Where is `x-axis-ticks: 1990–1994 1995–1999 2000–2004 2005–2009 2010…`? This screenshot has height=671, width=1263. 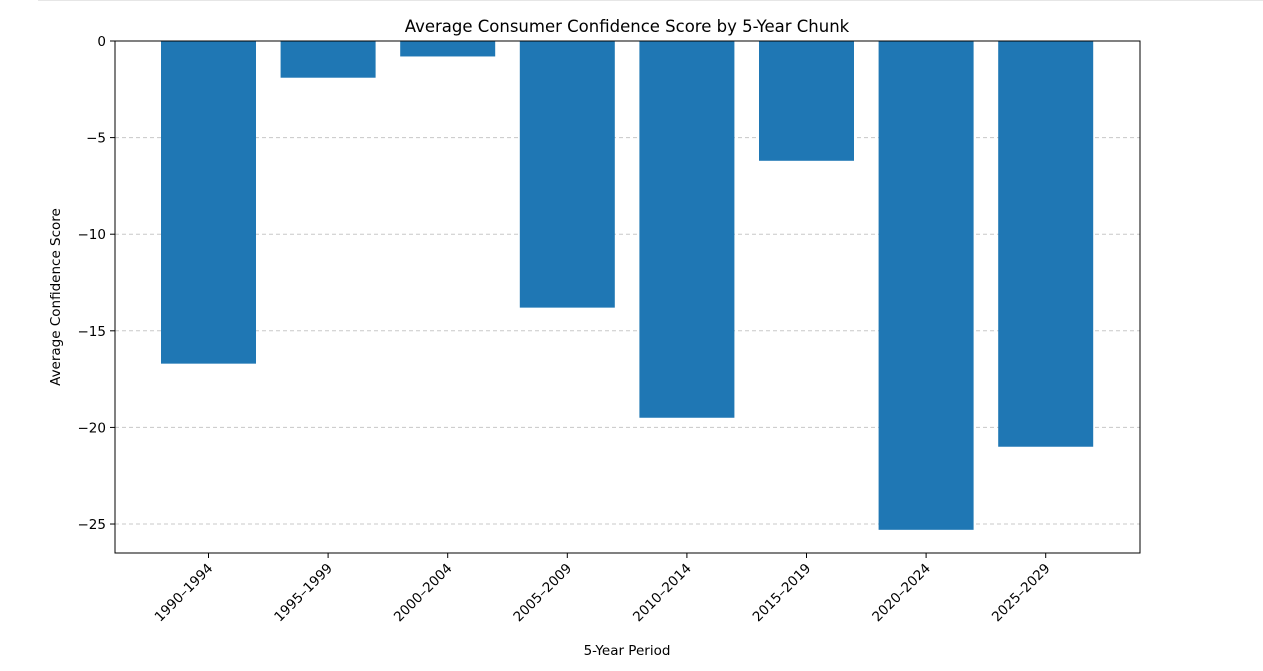
x-axis-ticks: 1990–1994 1995–1999 2000–2004 2005–2009 2010… is located at coordinates (603, 589).